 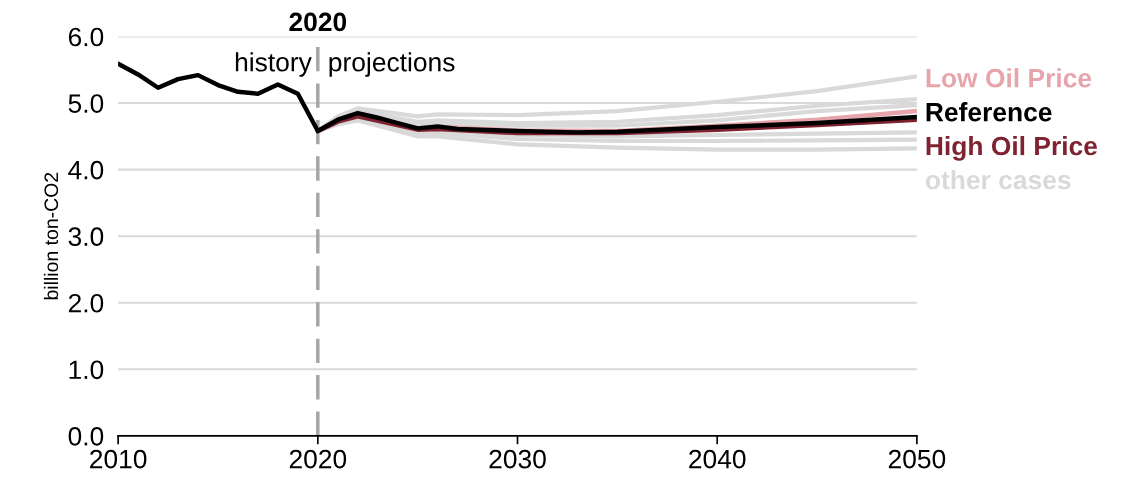 What do you see at coordinates (86, 237) in the screenshot?
I see `y-tick-label: 3.0` at bounding box center [86, 237].